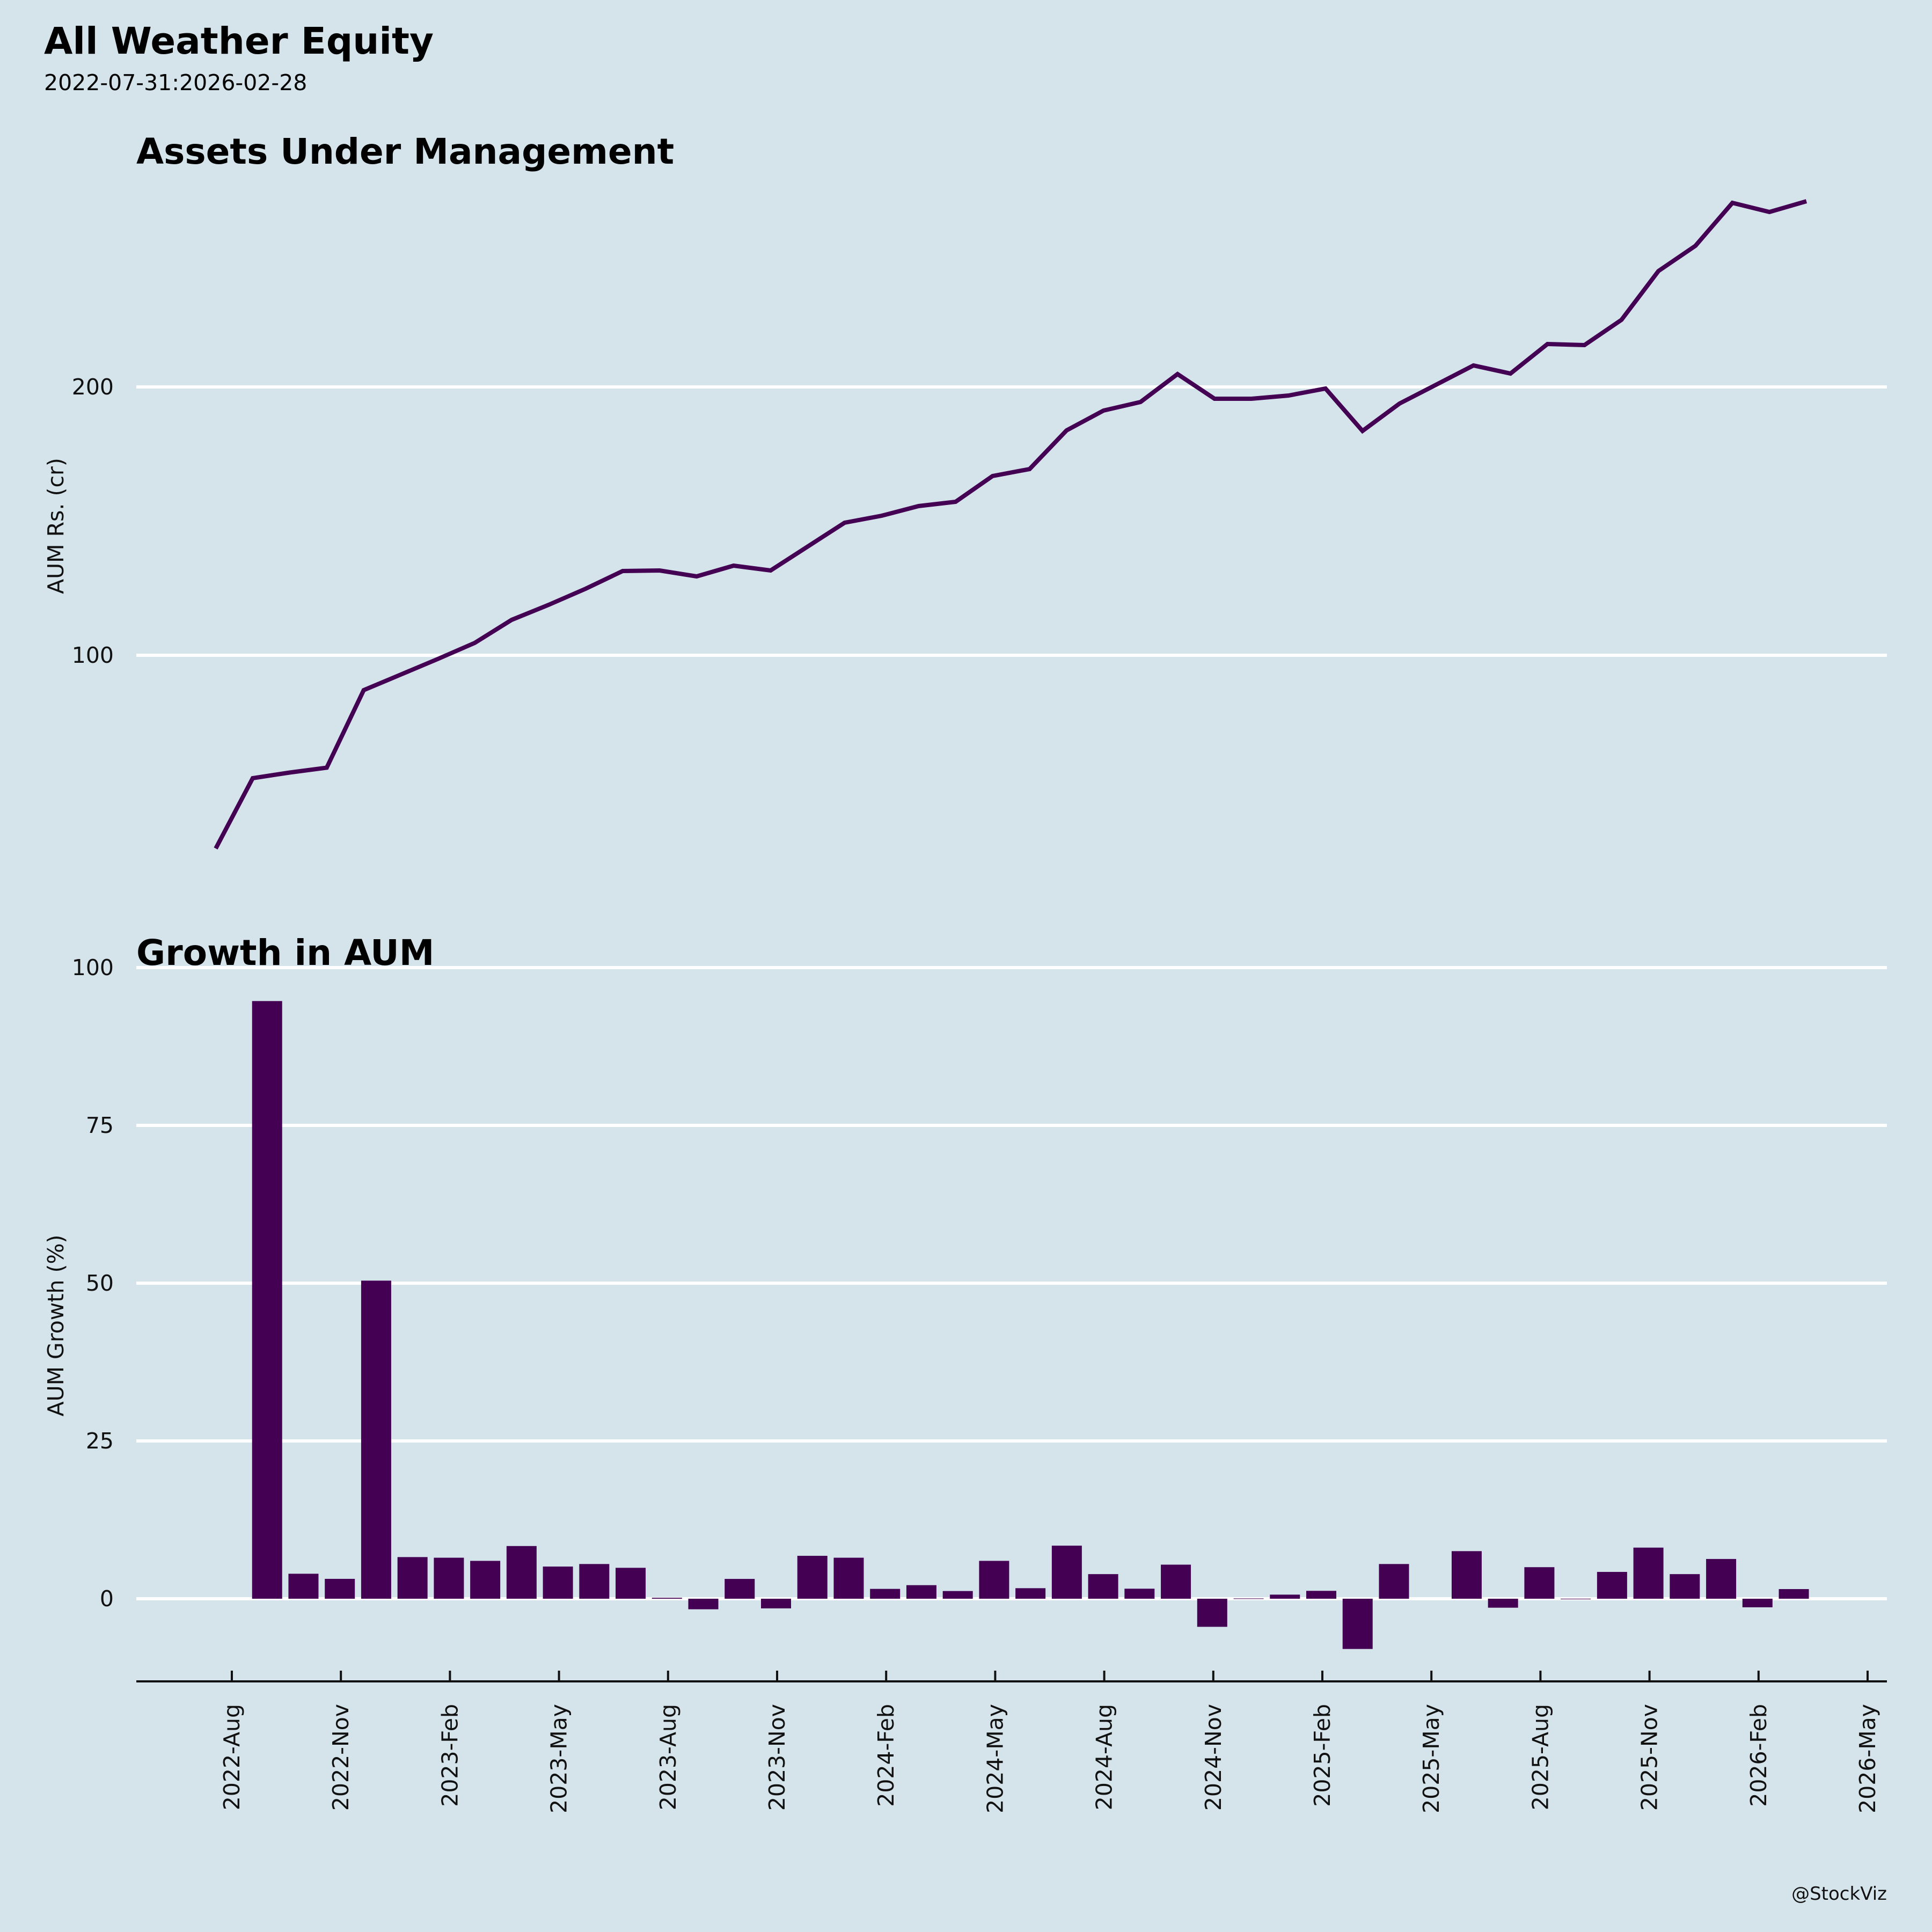 The image size is (1932, 1932). I want to click on aum-y-tick-label: 200, so click(93, 387).